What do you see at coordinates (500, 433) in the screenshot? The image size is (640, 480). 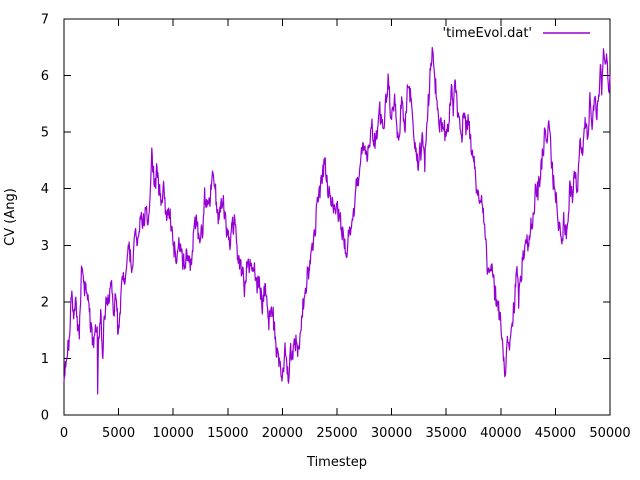 I see `x-tick-label: 40000` at bounding box center [500, 433].